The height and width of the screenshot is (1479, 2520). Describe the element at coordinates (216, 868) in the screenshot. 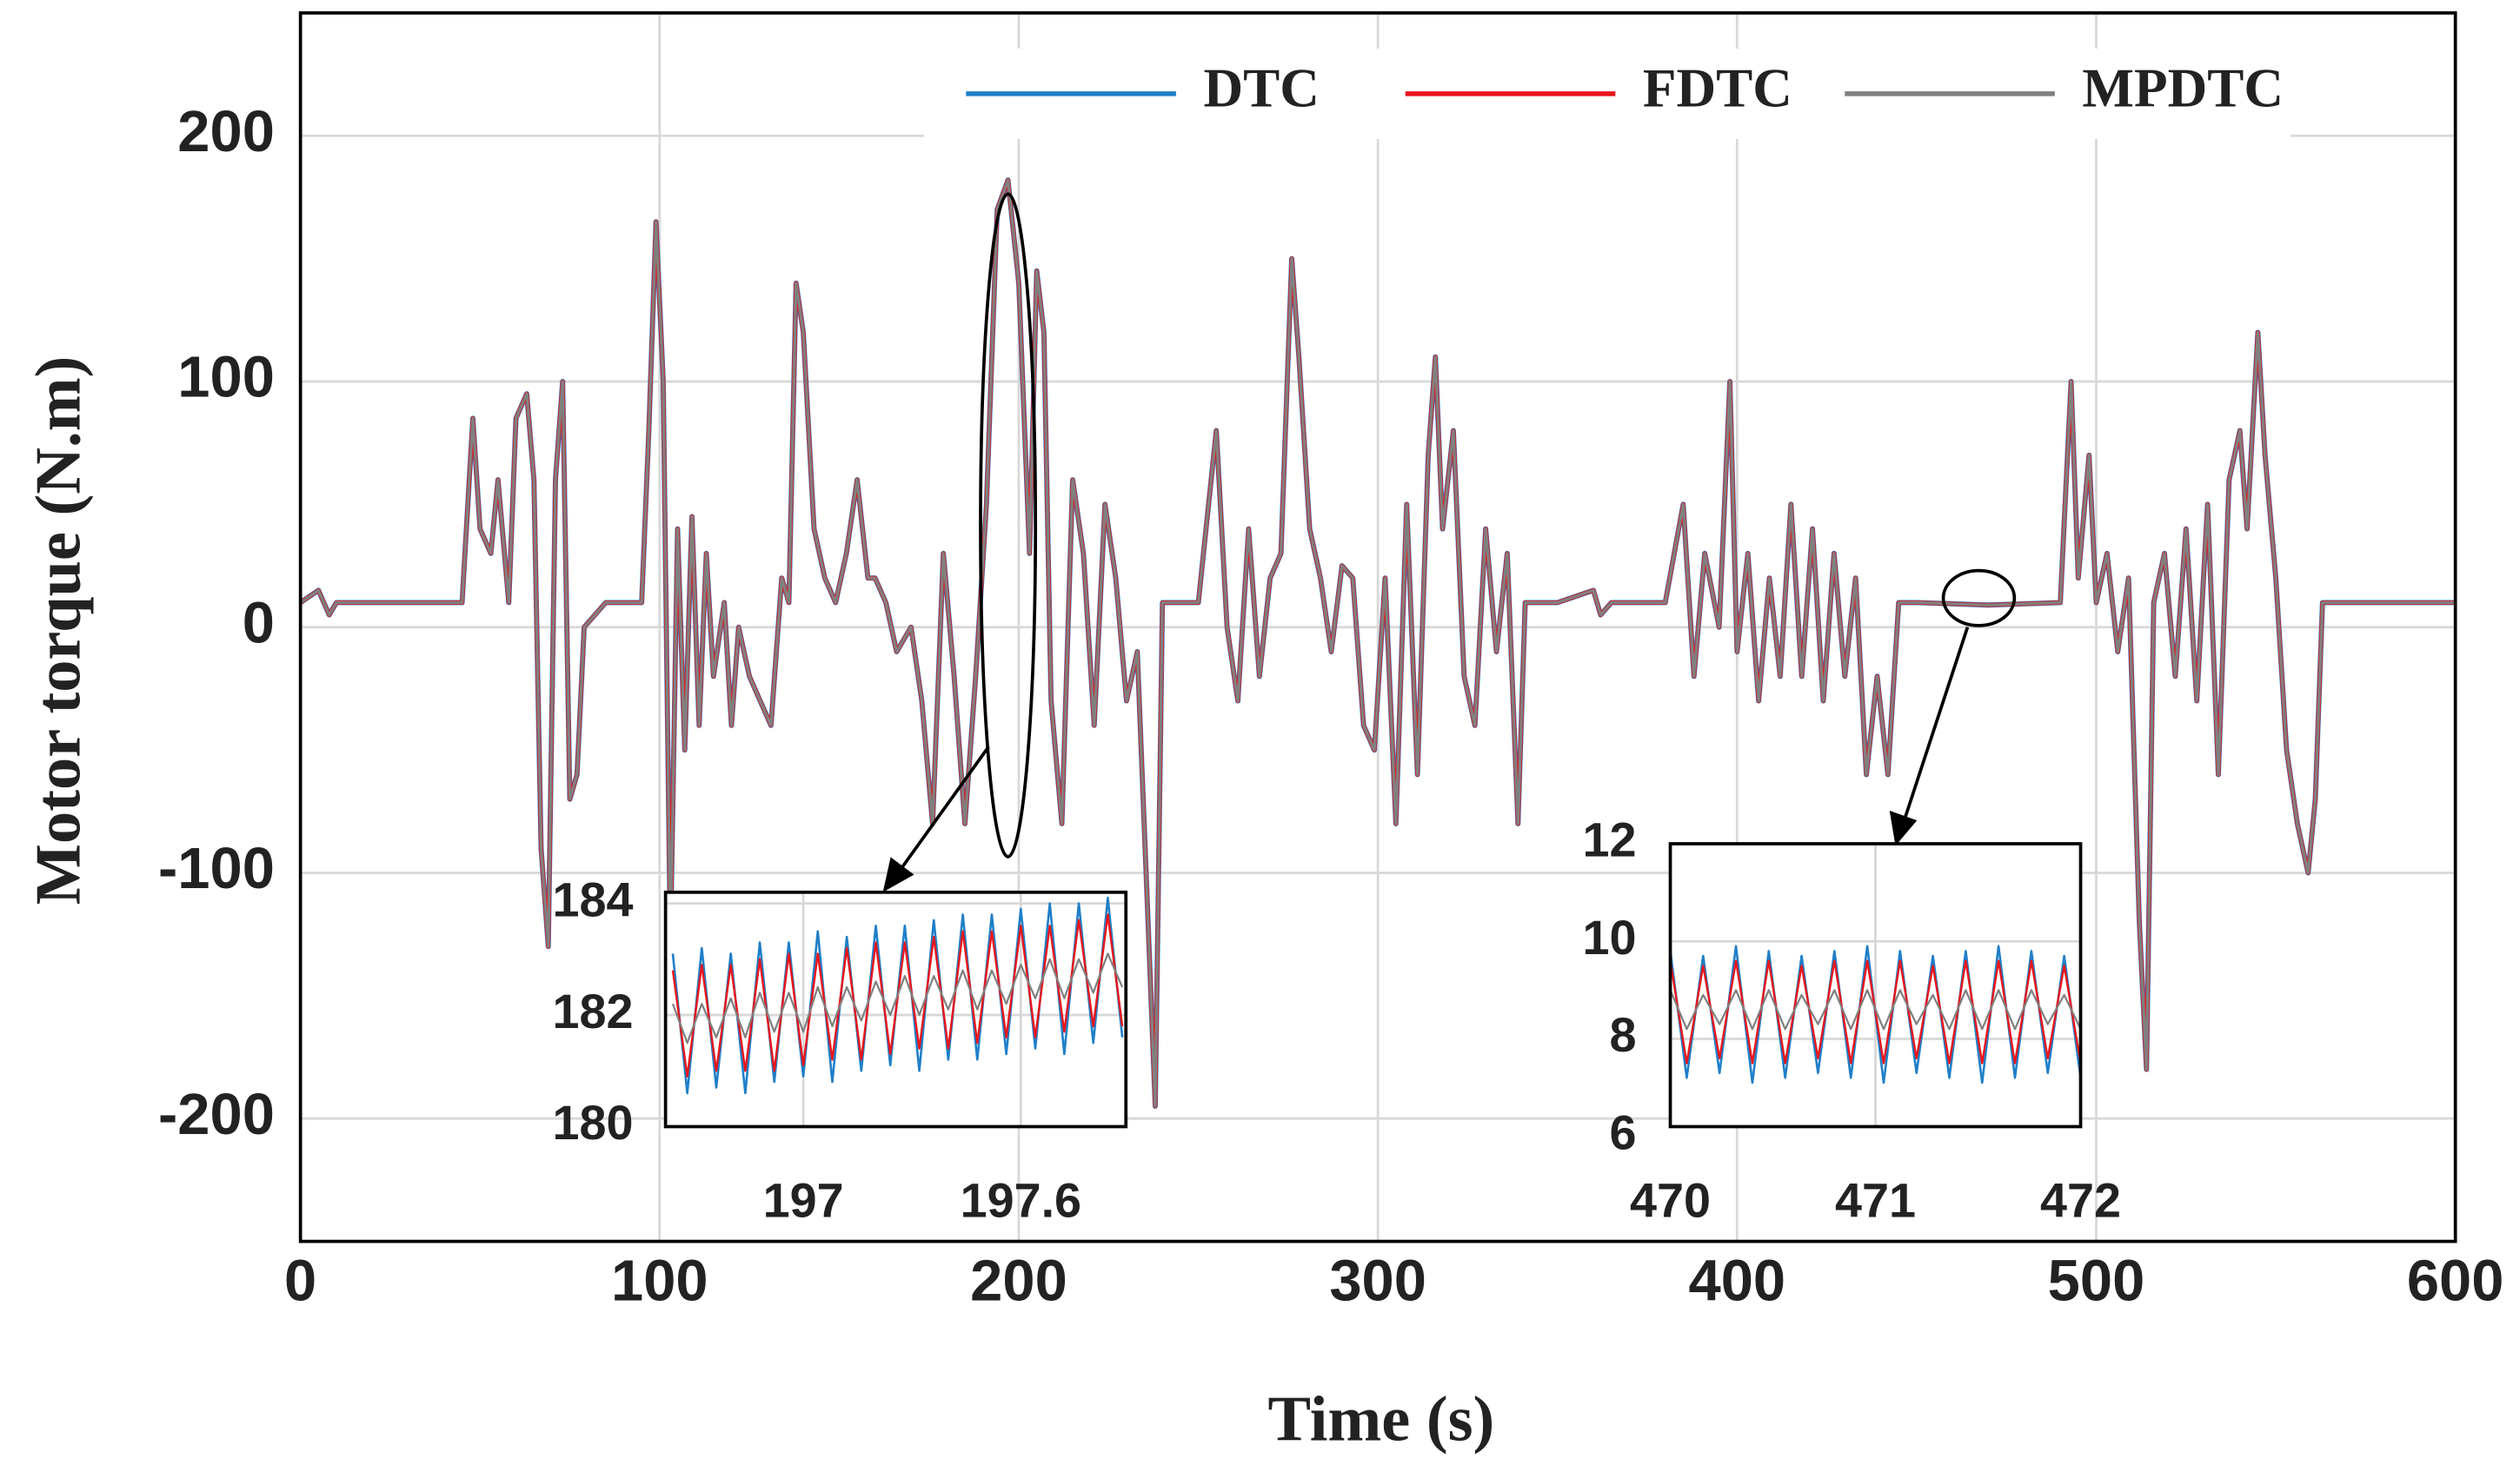

I see `y-tick-label: -100` at that location.